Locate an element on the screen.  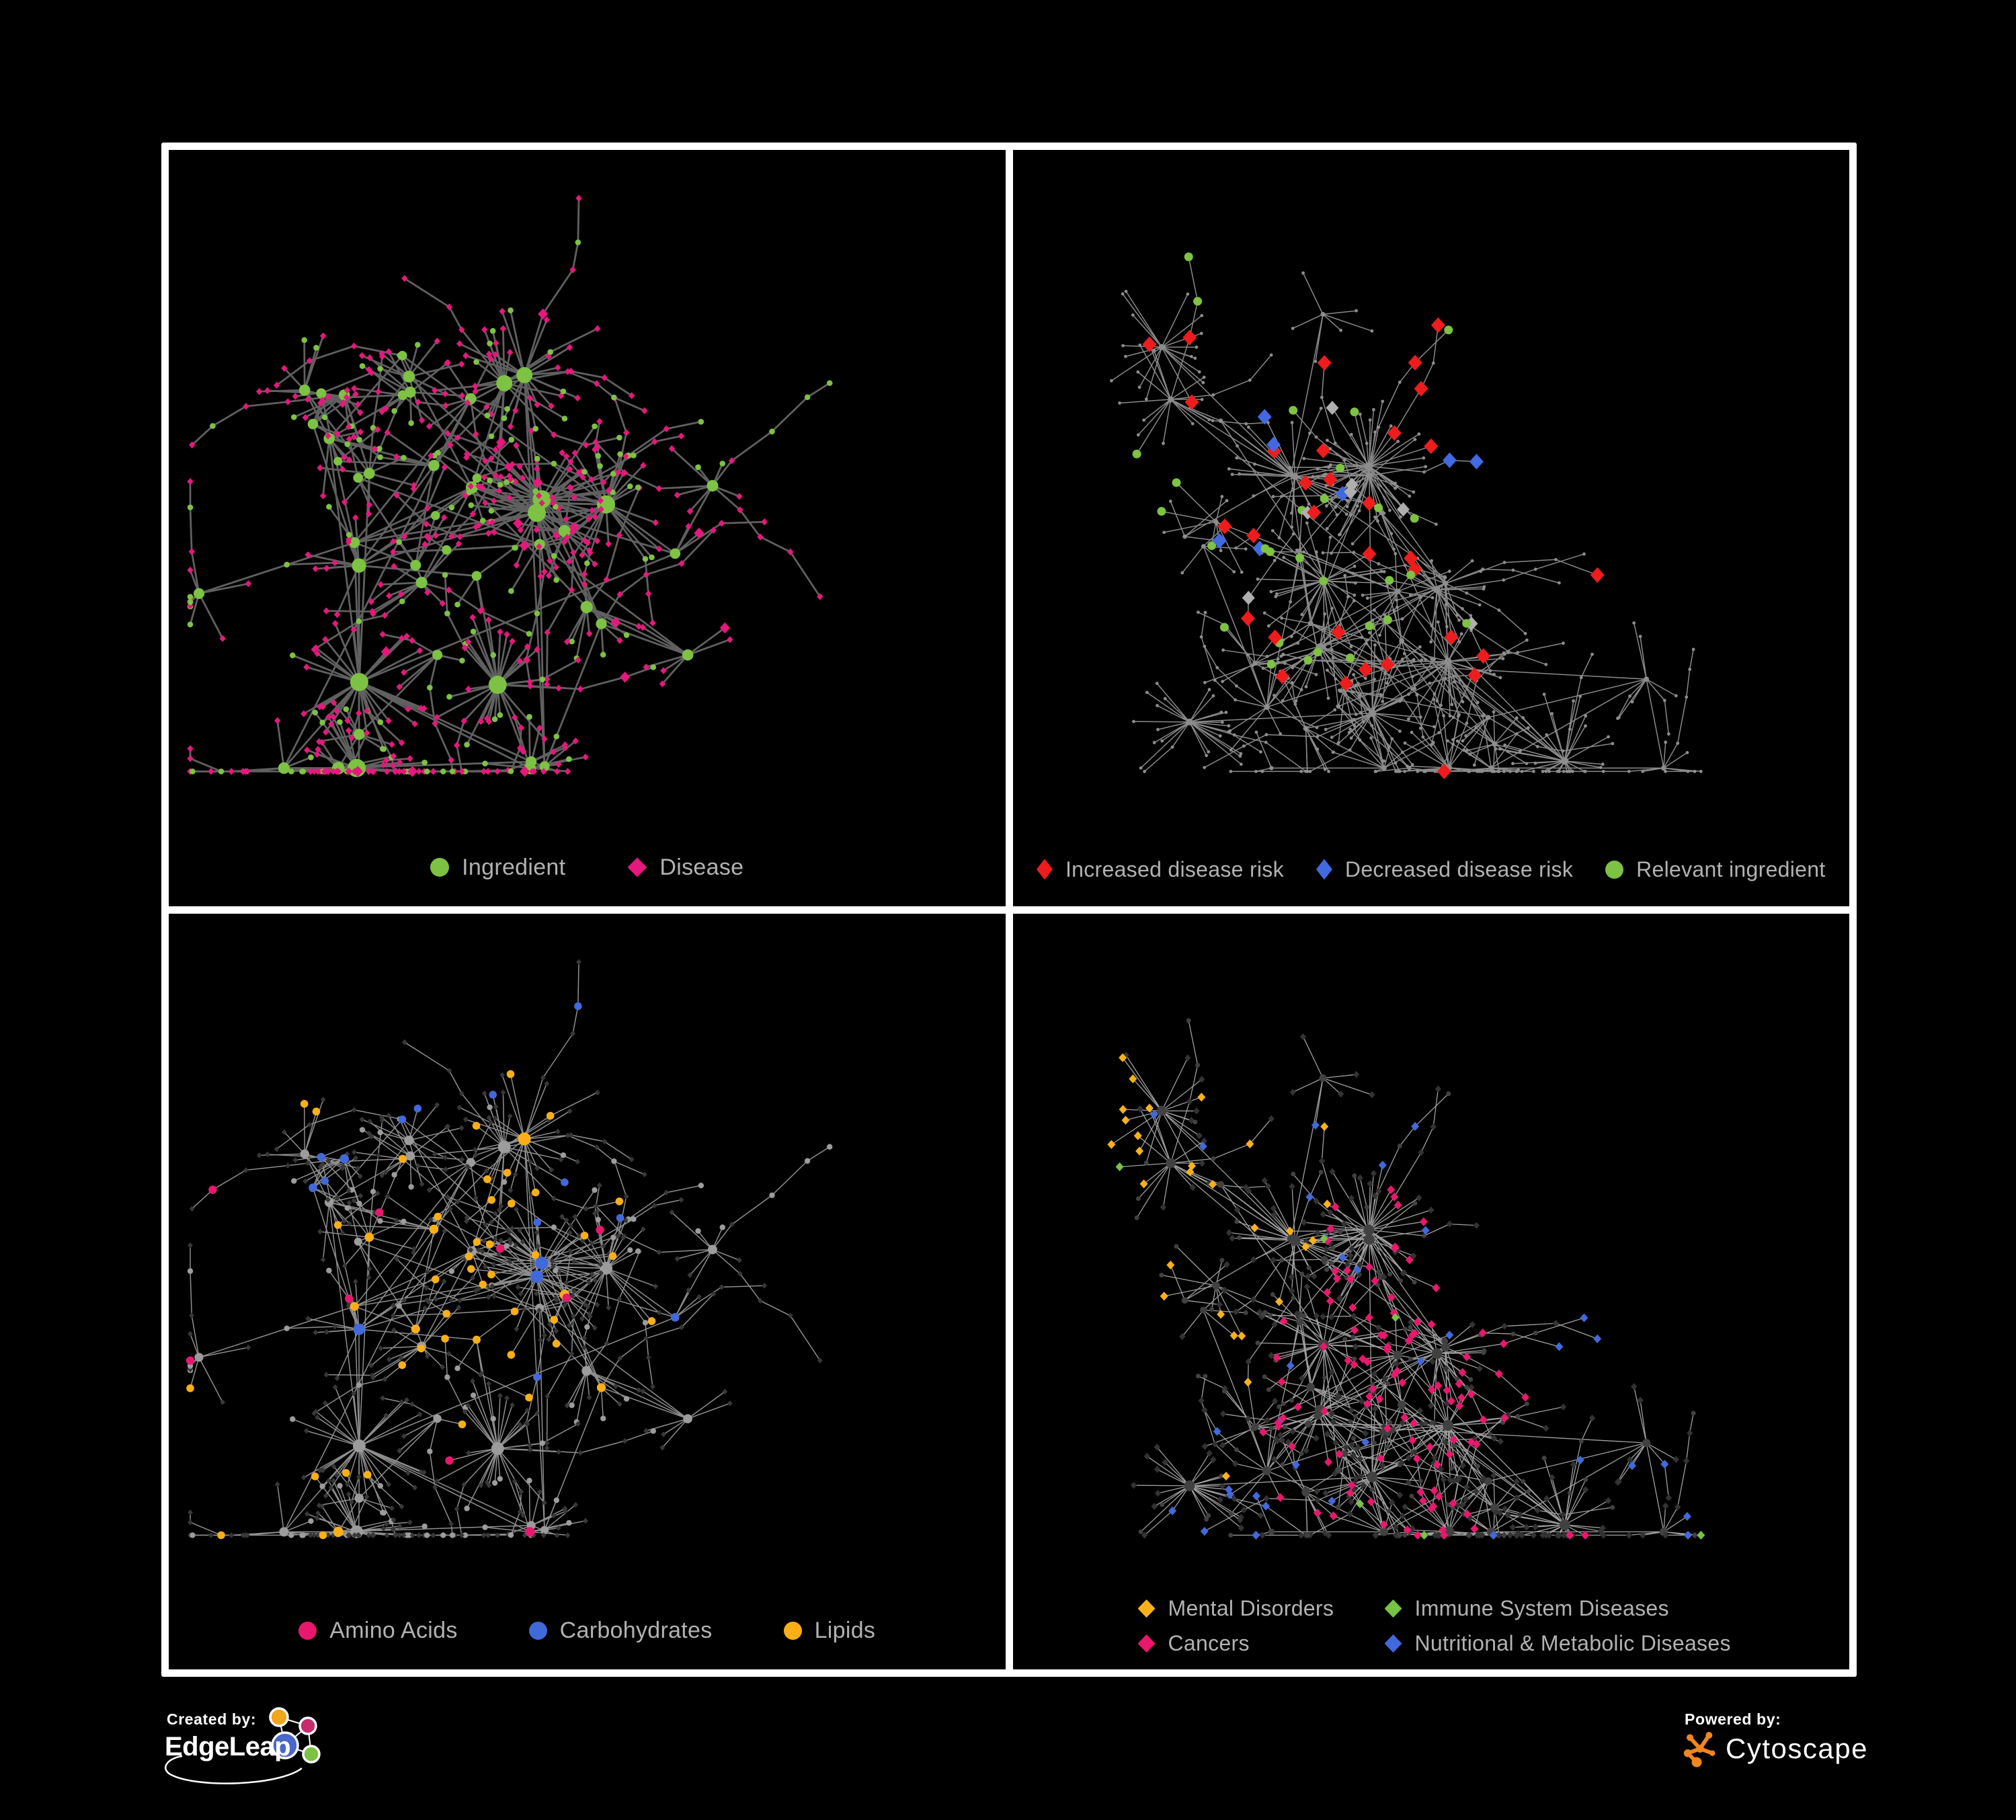
lipids-circle-marker is located at coordinates (792, 1631).